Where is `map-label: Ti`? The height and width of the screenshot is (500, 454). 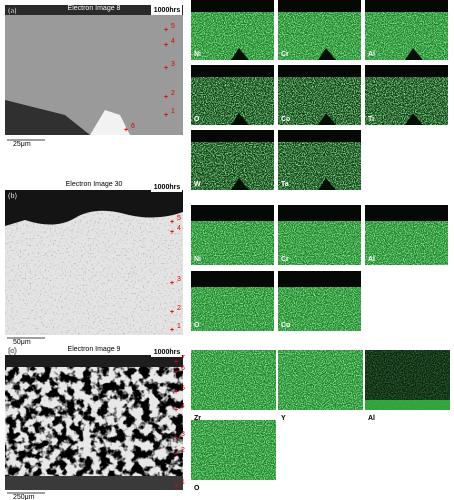 map-label: Ti is located at coordinates (371, 119).